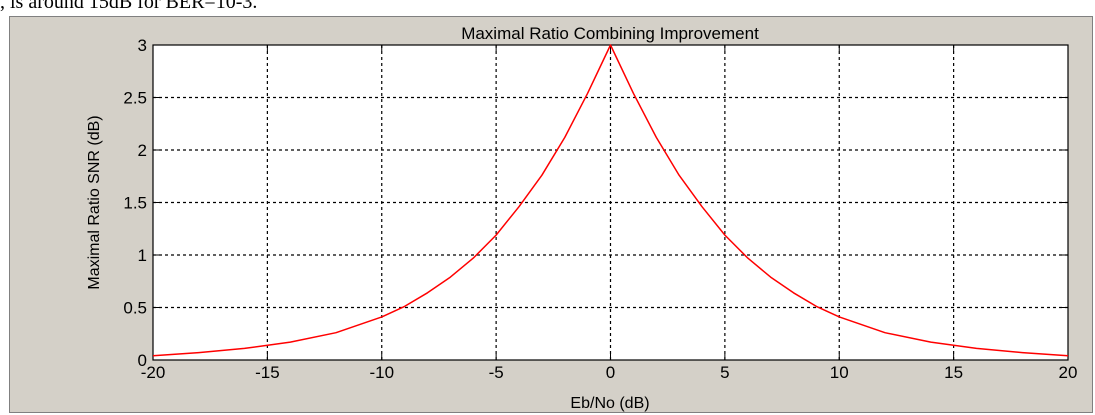 Image resolution: width=1095 pixels, height=415 pixels. I want to click on y-tick-label: 0, so click(142, 360).